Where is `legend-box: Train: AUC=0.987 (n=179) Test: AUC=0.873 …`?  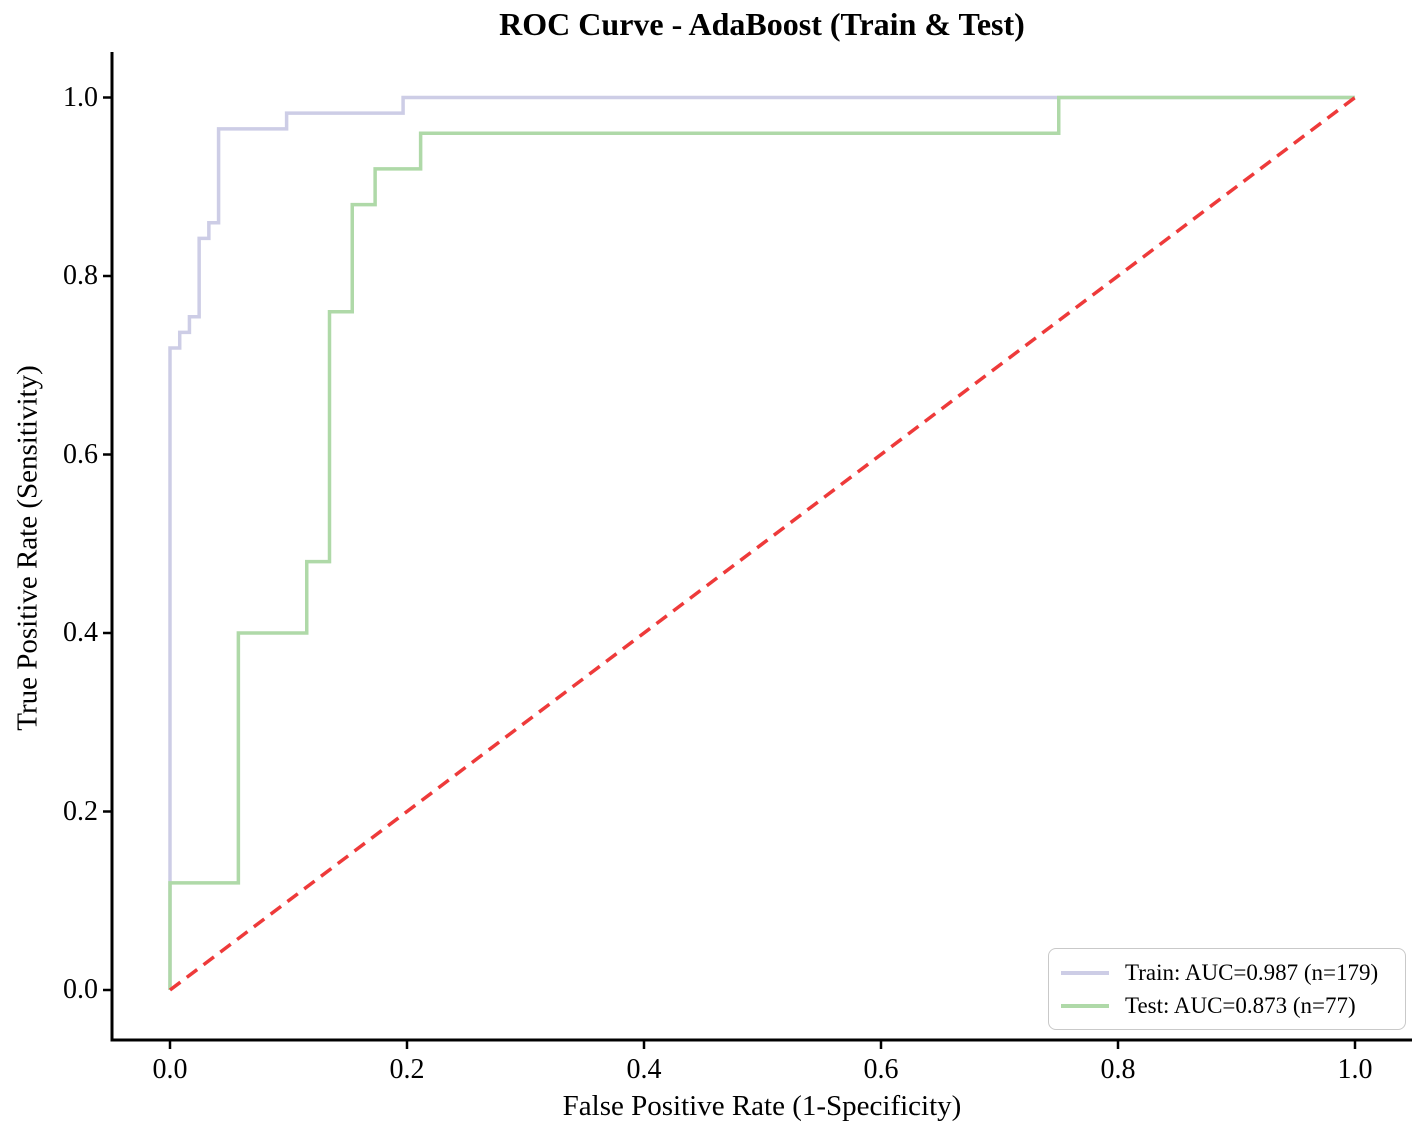
legend-box: Train: AUC=0.987 (n=179) Test: AUC=0.873 … is located at coordinates (1227, 989).